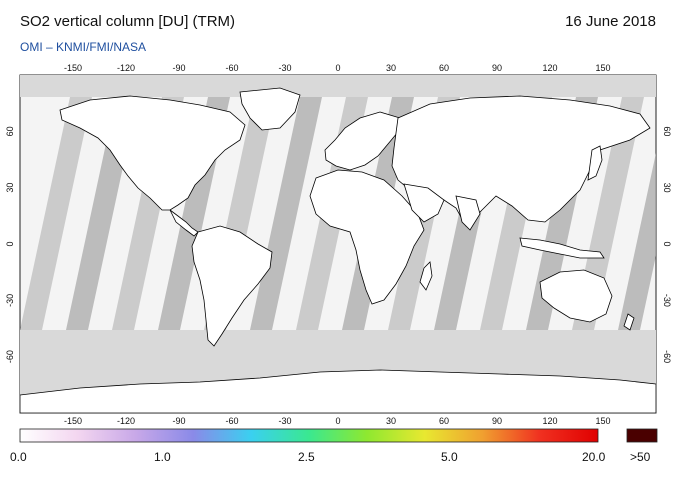  What do you see at coordinates (594, 457) in the screenshot?
I see `colorbar-label-4: 20.0` at bounding box center [594, 457].